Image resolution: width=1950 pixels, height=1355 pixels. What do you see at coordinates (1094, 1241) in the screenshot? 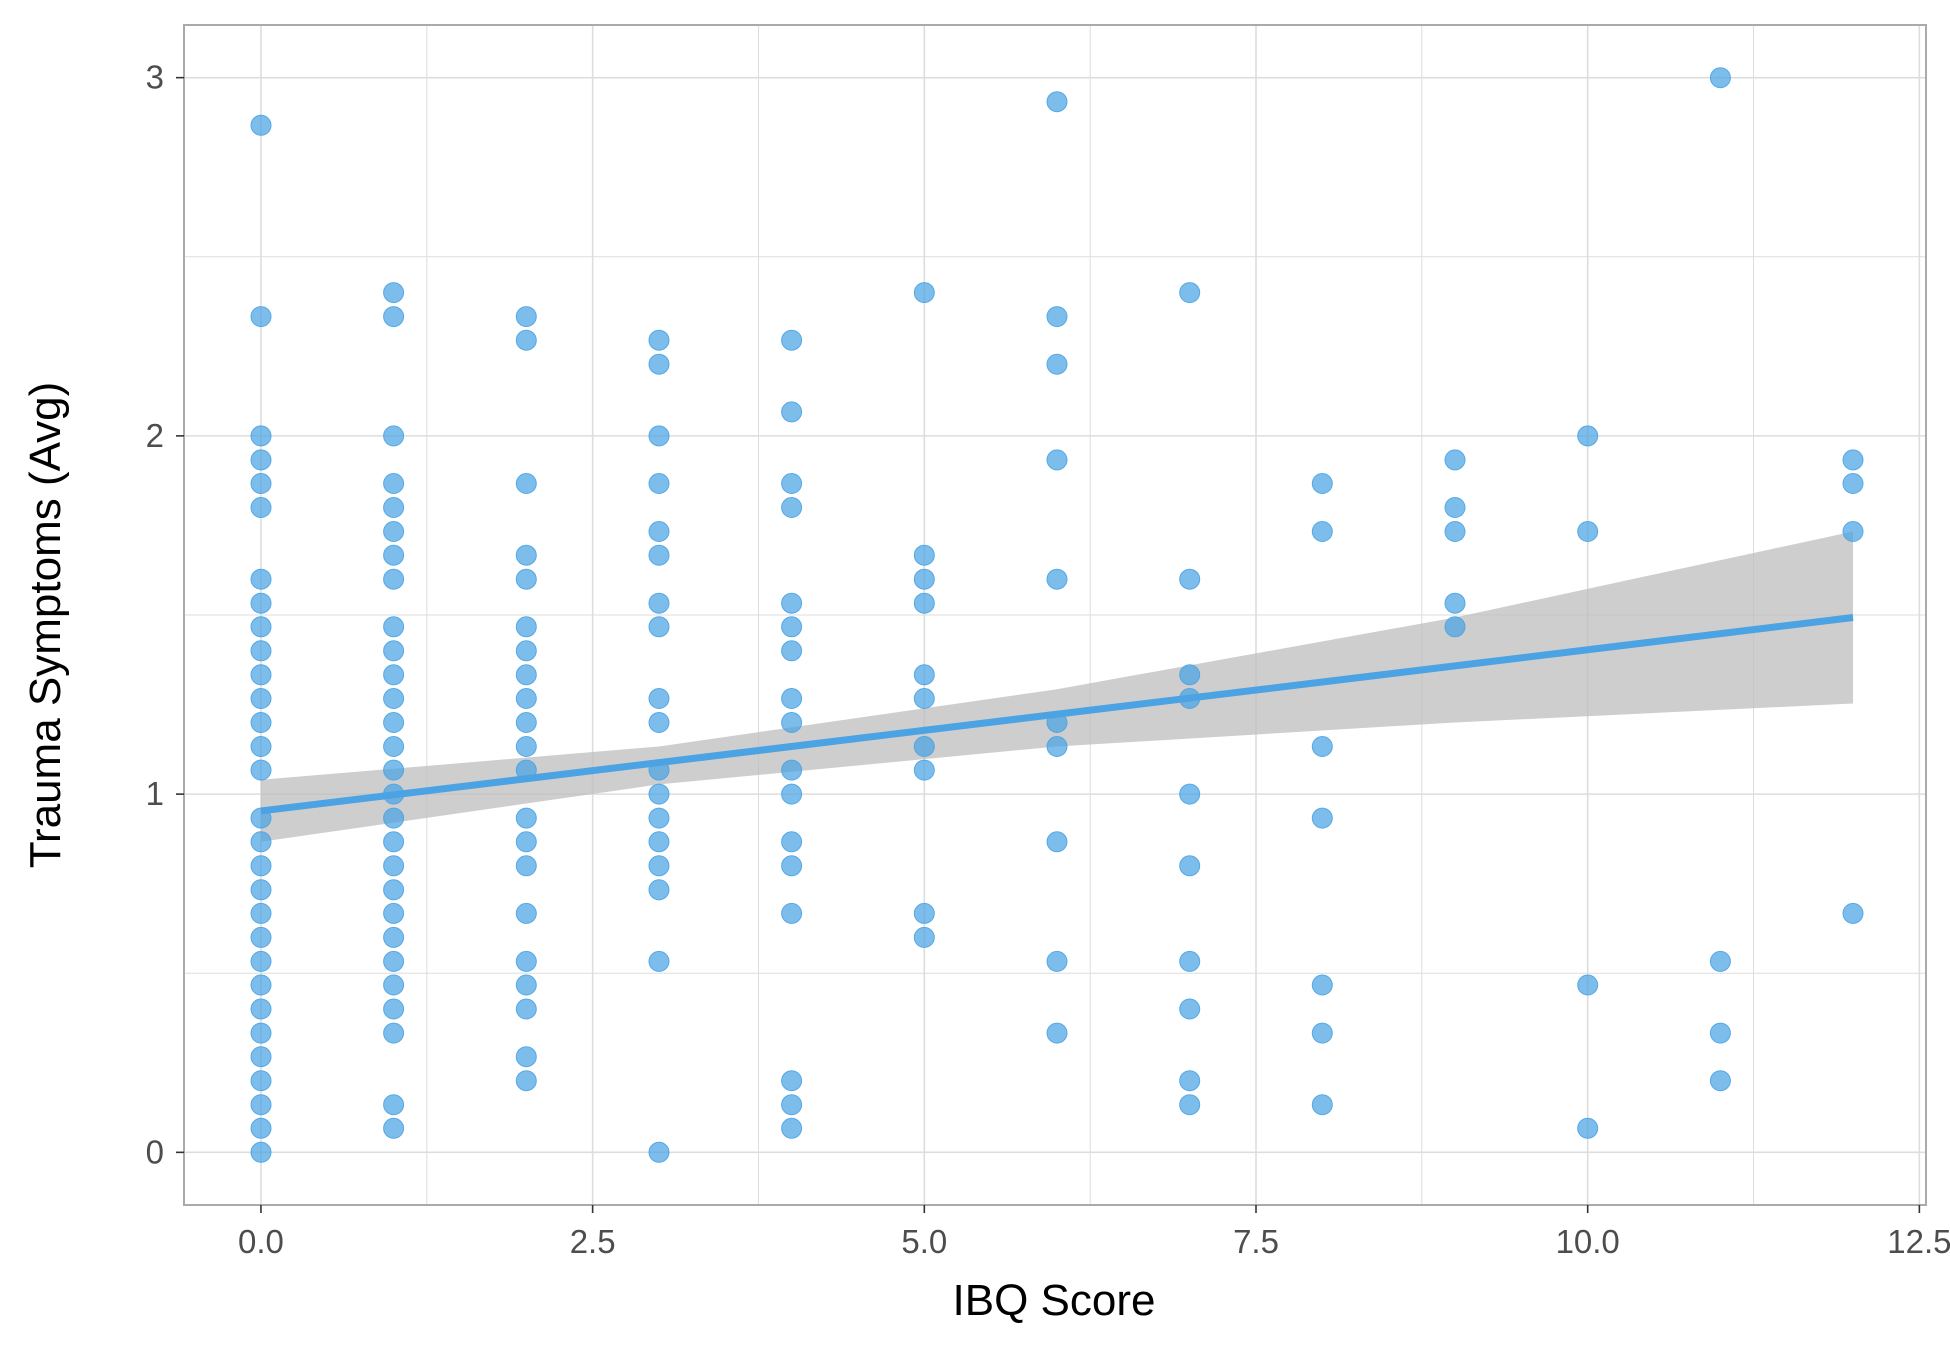
I see `x-tick-labels: 0.0 2.5 5.0 7.5 10.0 12.5` at bounding box center [1094, 1241].